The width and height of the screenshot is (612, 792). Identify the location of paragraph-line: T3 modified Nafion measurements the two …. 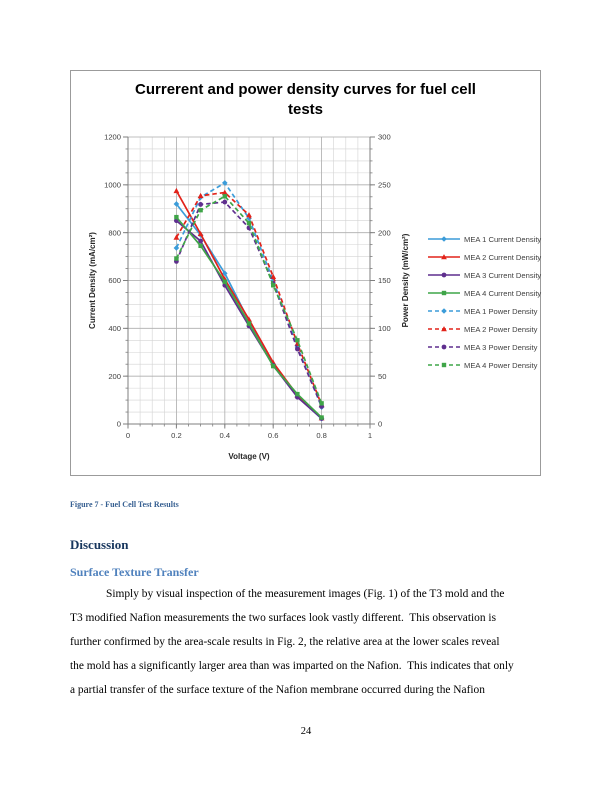
(283, 618).